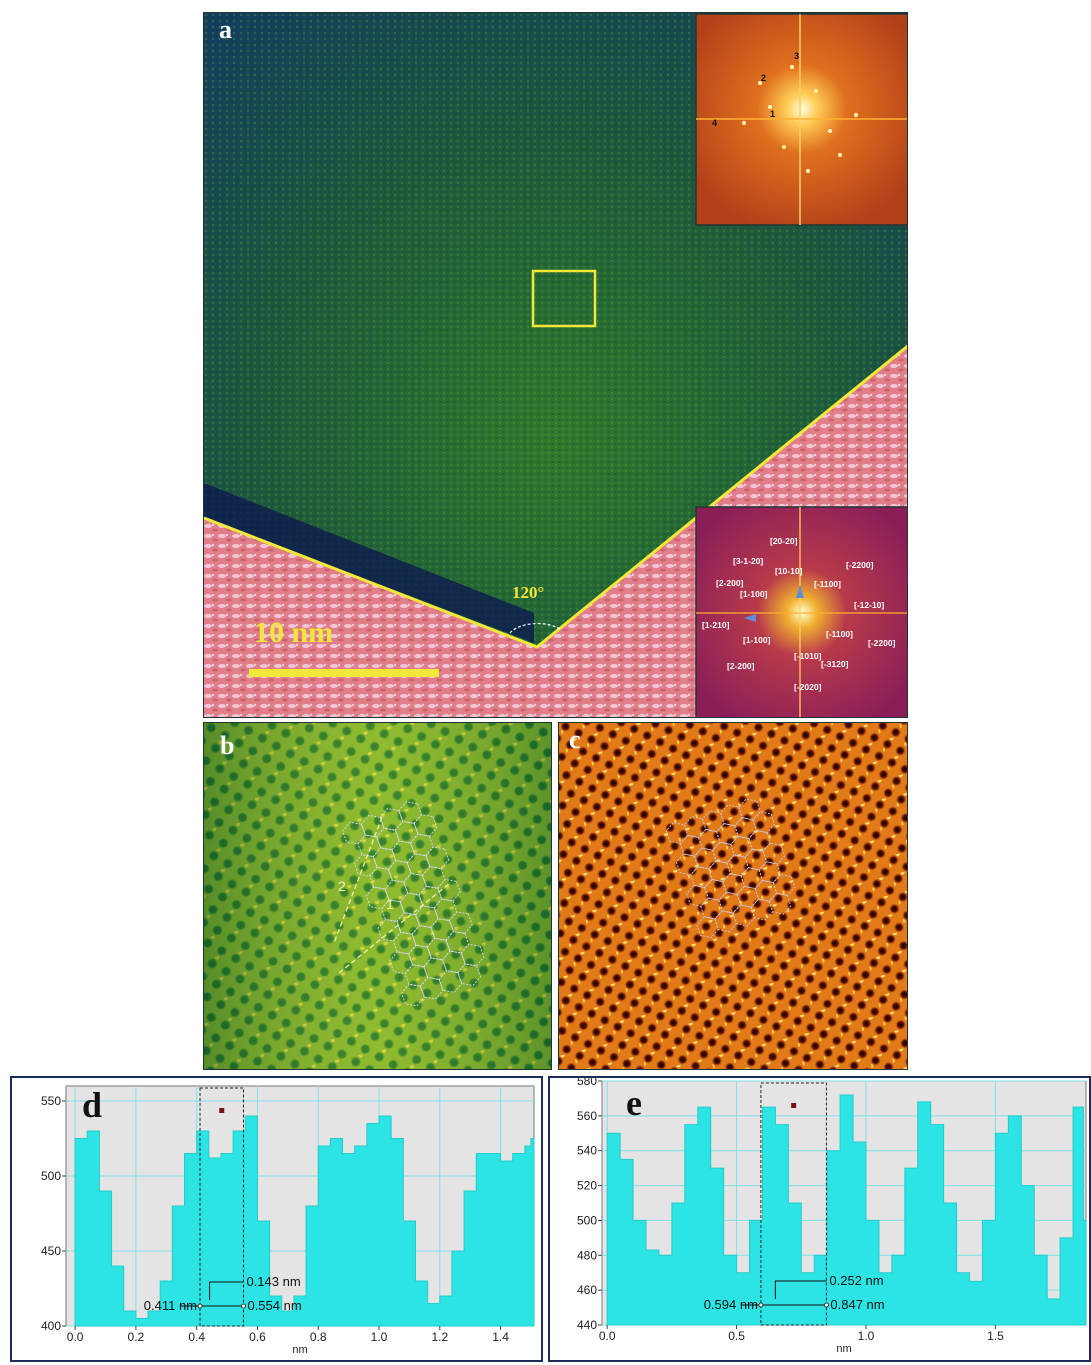 The width and height of the screenshot is (1091, 1365). What do you see at coordinates (196, 1337) in the screenshot?
I see `x-tick-label: 0.4` at bounding box center [196, 1337].